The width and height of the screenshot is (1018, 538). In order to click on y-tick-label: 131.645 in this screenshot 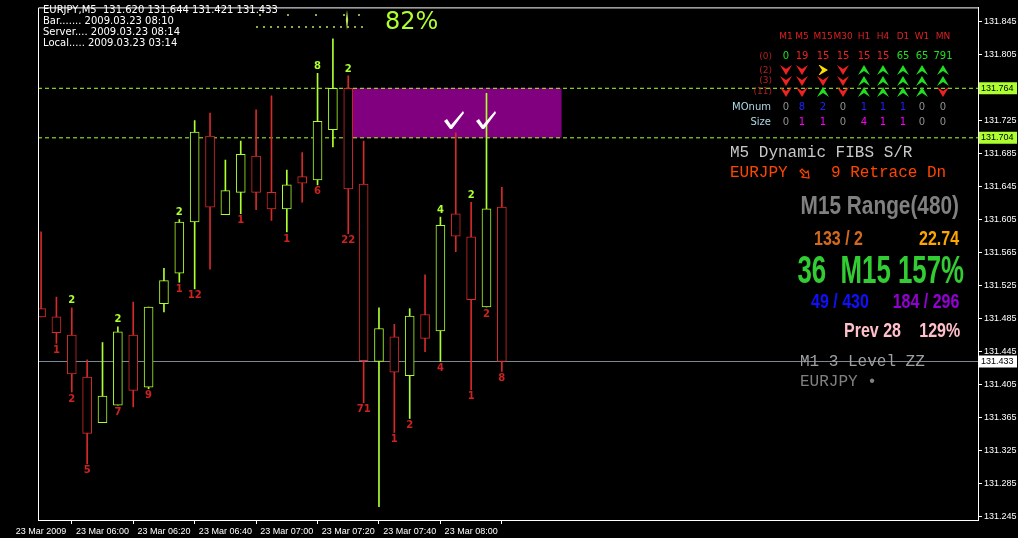, I will do `click(1000, 186)`.